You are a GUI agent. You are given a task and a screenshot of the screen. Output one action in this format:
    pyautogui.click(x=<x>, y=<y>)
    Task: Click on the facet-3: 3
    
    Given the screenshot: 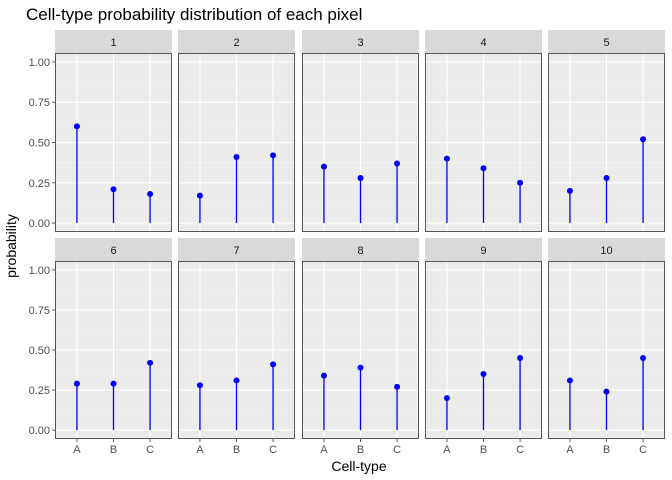 What is the action you would take?
    pyautogui.click(x=360, y=131)
    